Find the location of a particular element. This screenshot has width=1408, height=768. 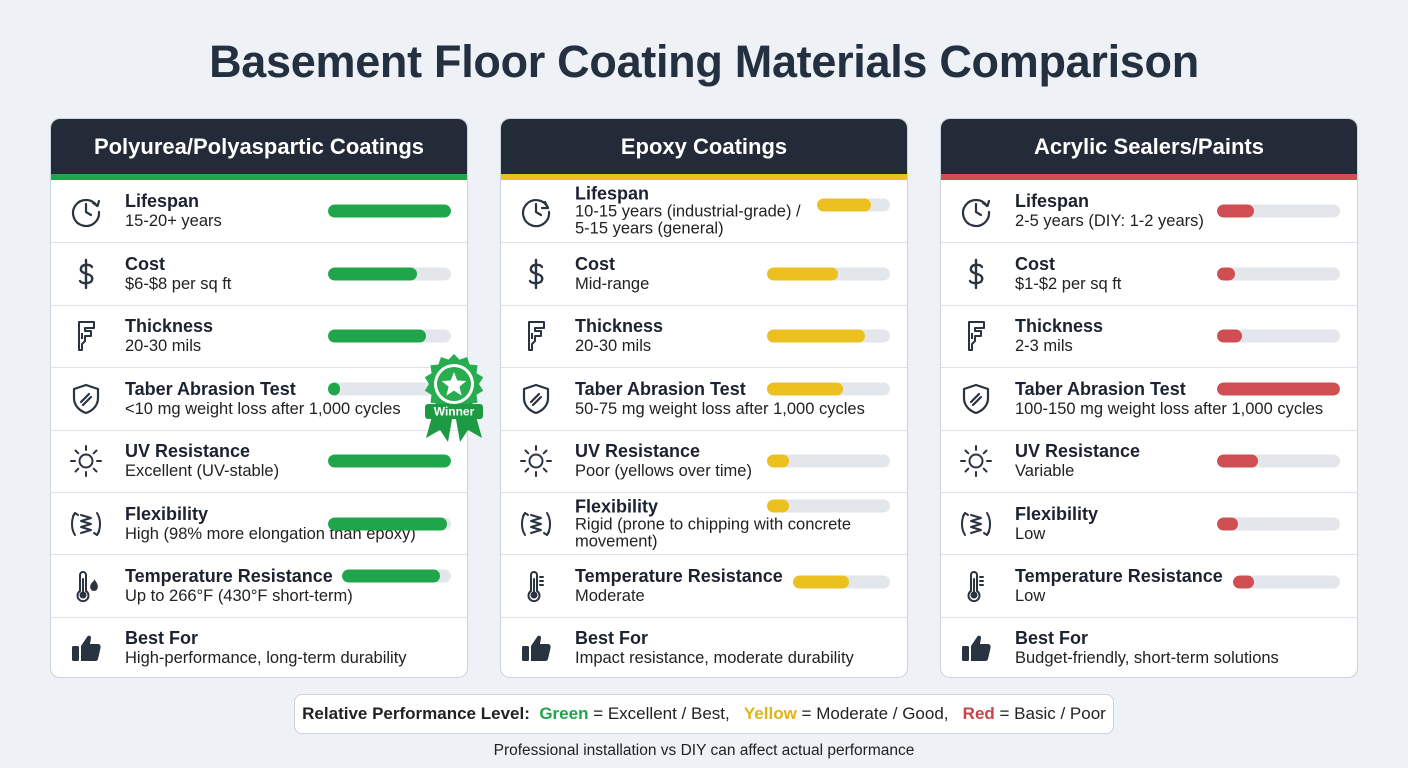

metric-value: 10-15 years (industrial-grade) / is located at coordinates (688, 211).